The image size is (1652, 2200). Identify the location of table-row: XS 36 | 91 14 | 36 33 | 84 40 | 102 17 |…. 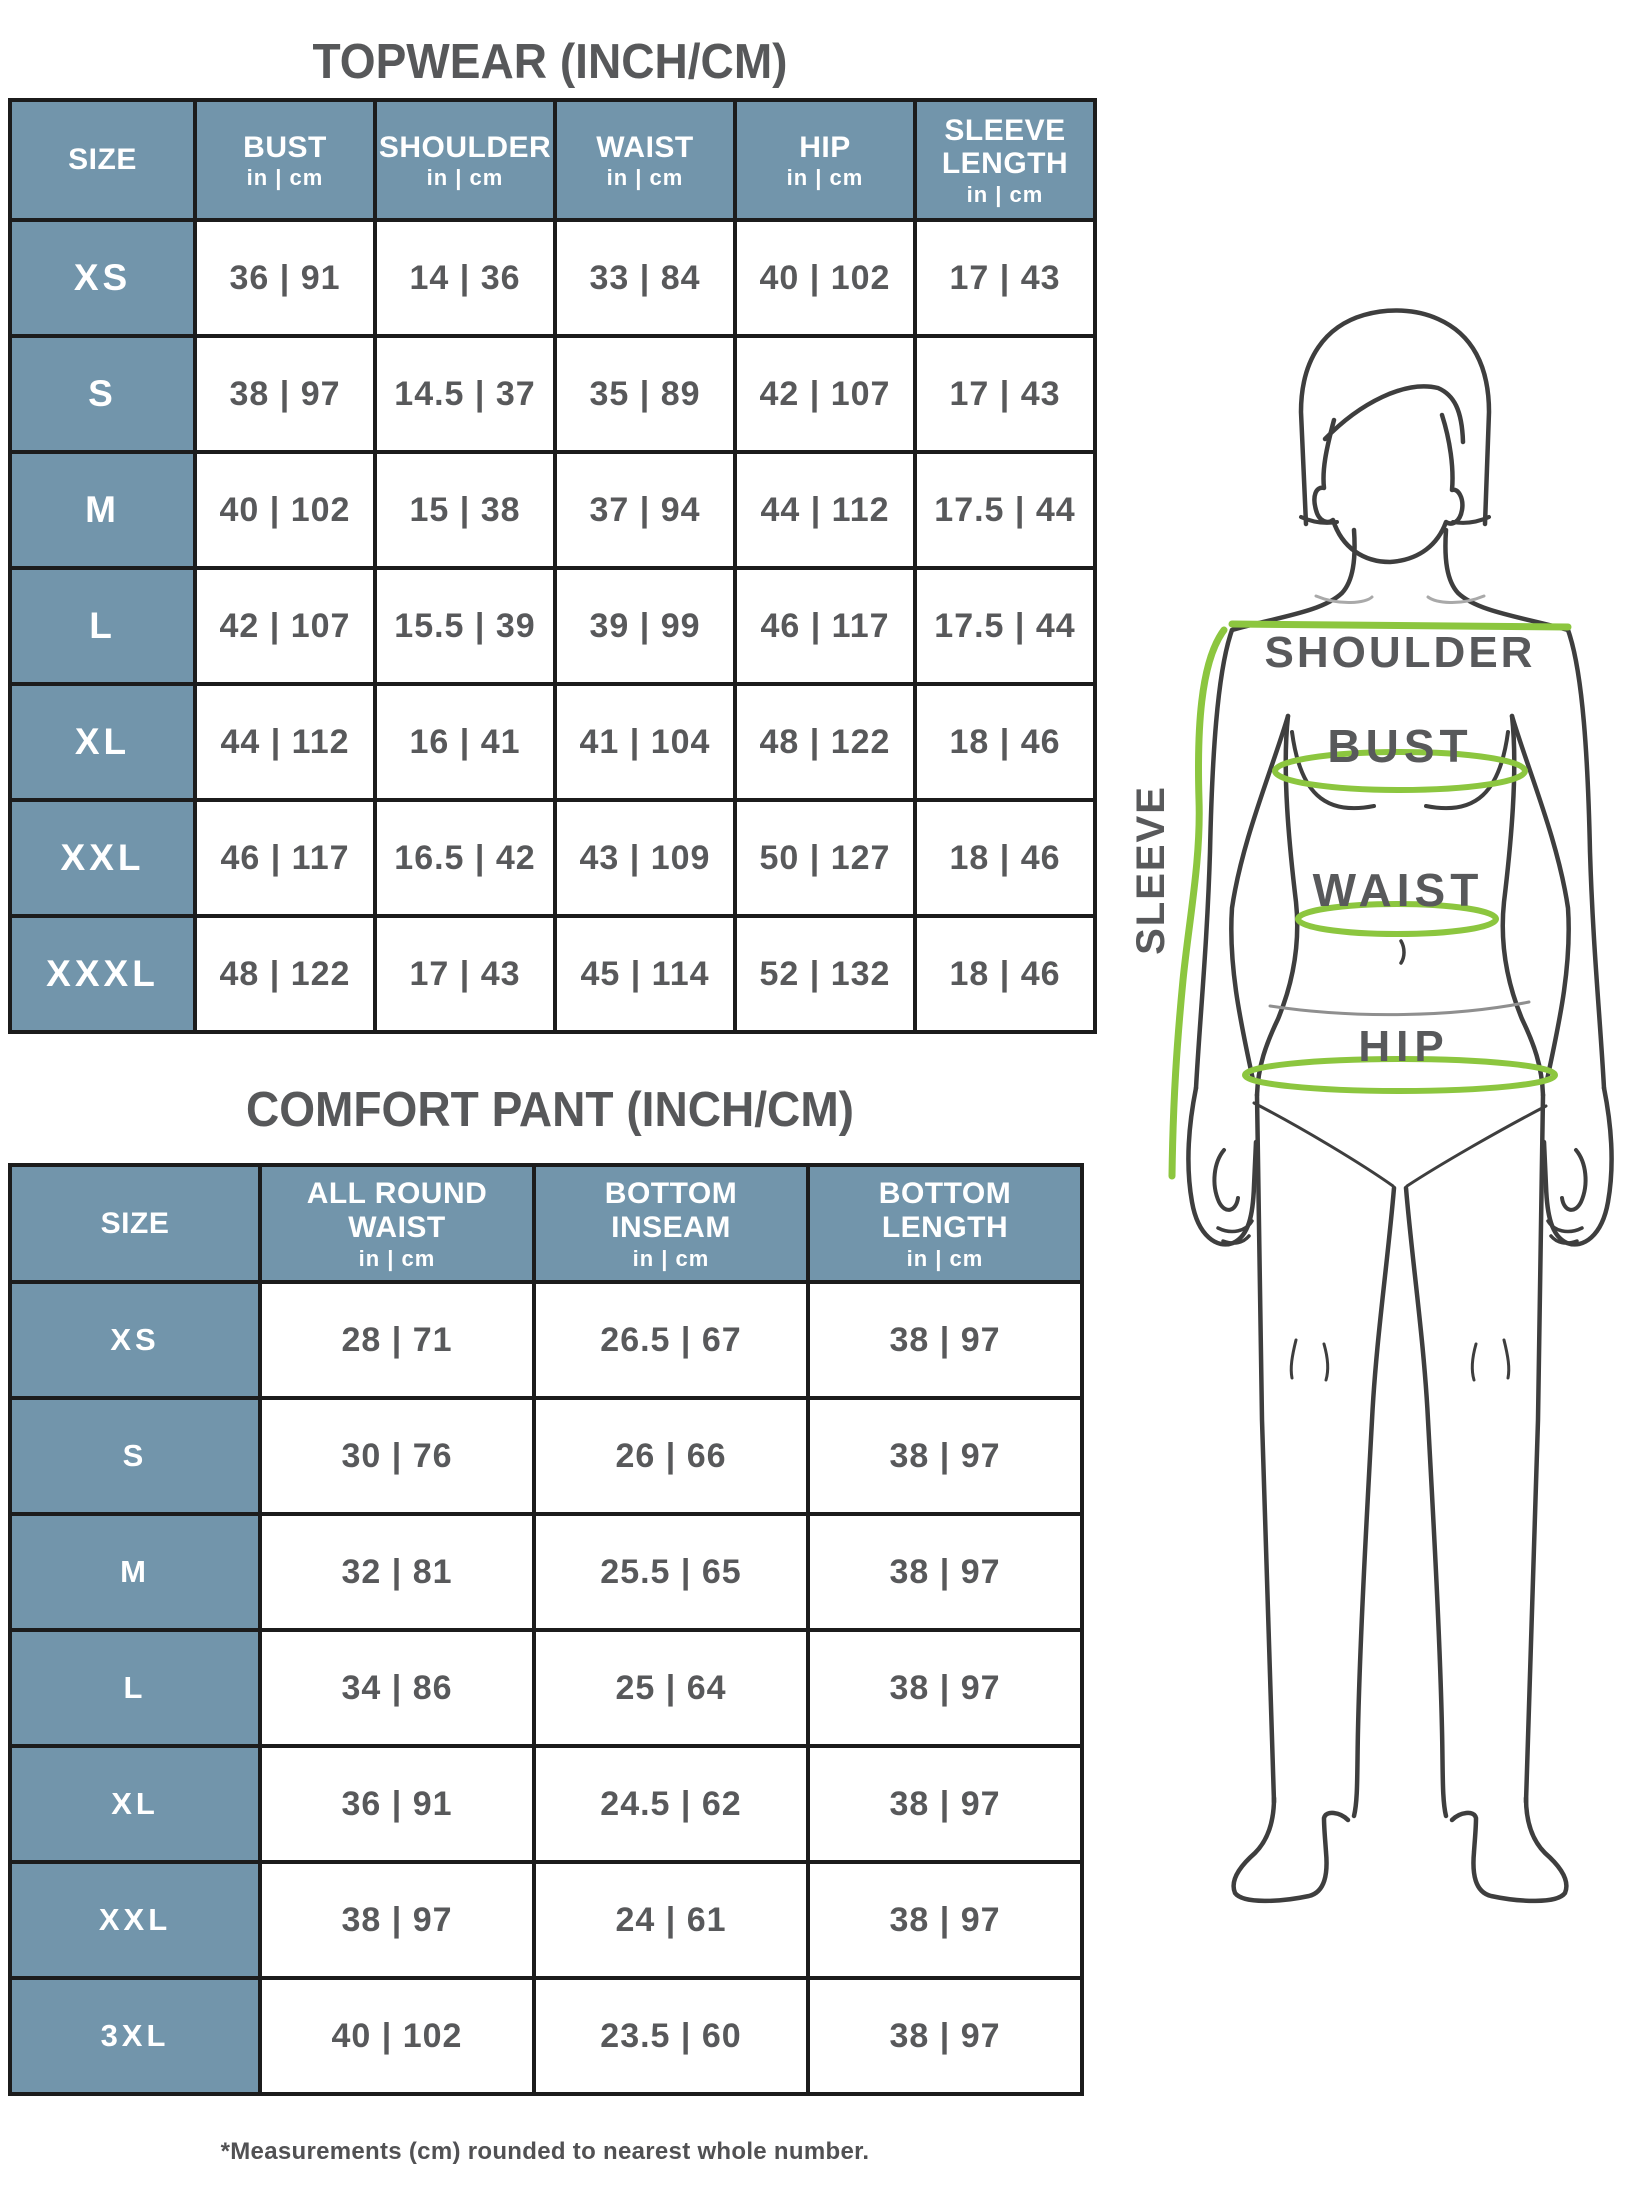
(552, 278).